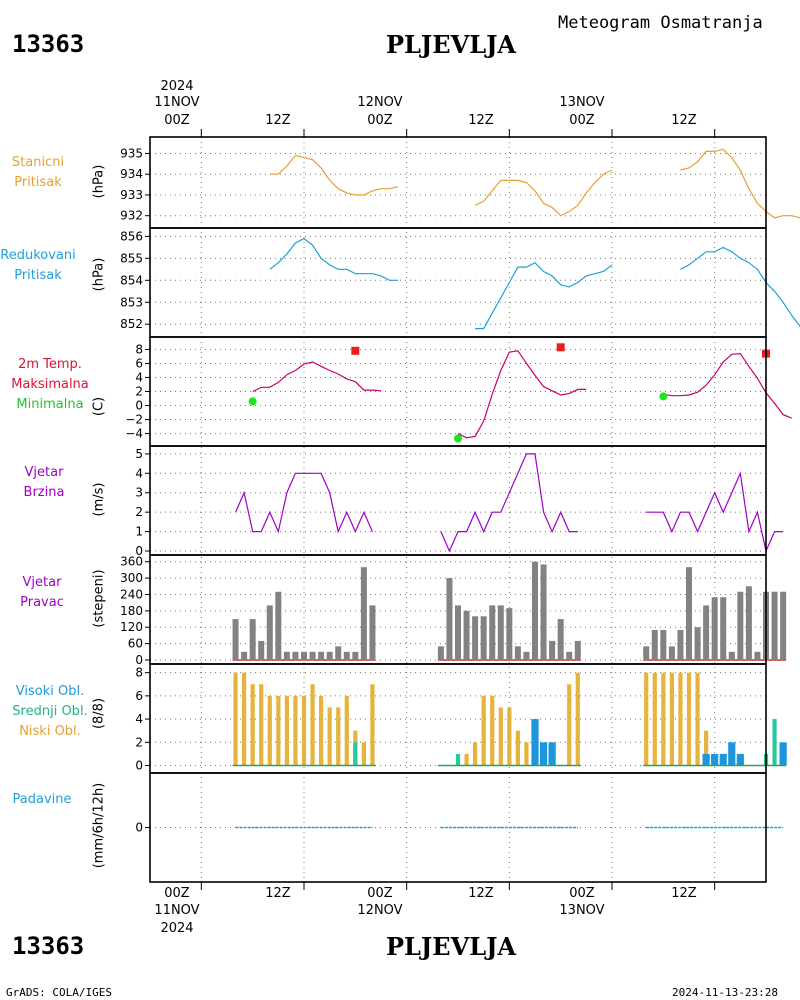 The width and height of the screenshot is (800, 1000). I want to click on pravac-ytick-label-5: 300, so click(131, 578).